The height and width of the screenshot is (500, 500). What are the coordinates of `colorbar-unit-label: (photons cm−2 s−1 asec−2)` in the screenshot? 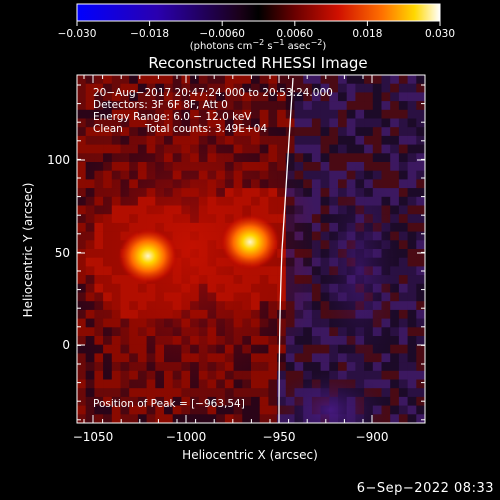 It's located at (258, 45).